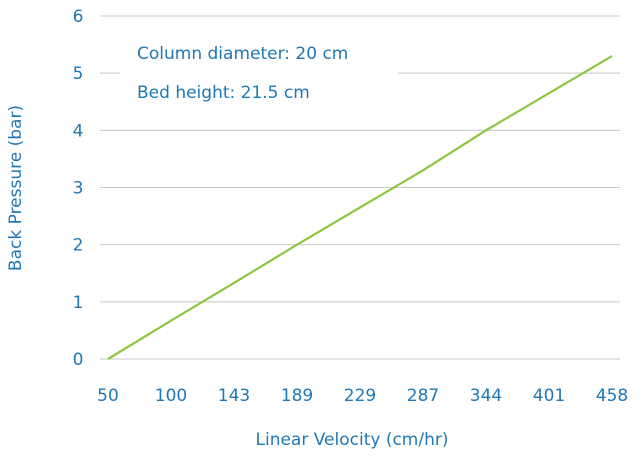 The image size is (643, 456). What do you see at coordinates (108, 396) in the screenshot?
I see `x-tick-label: 50` at bounding box center [108, 396].